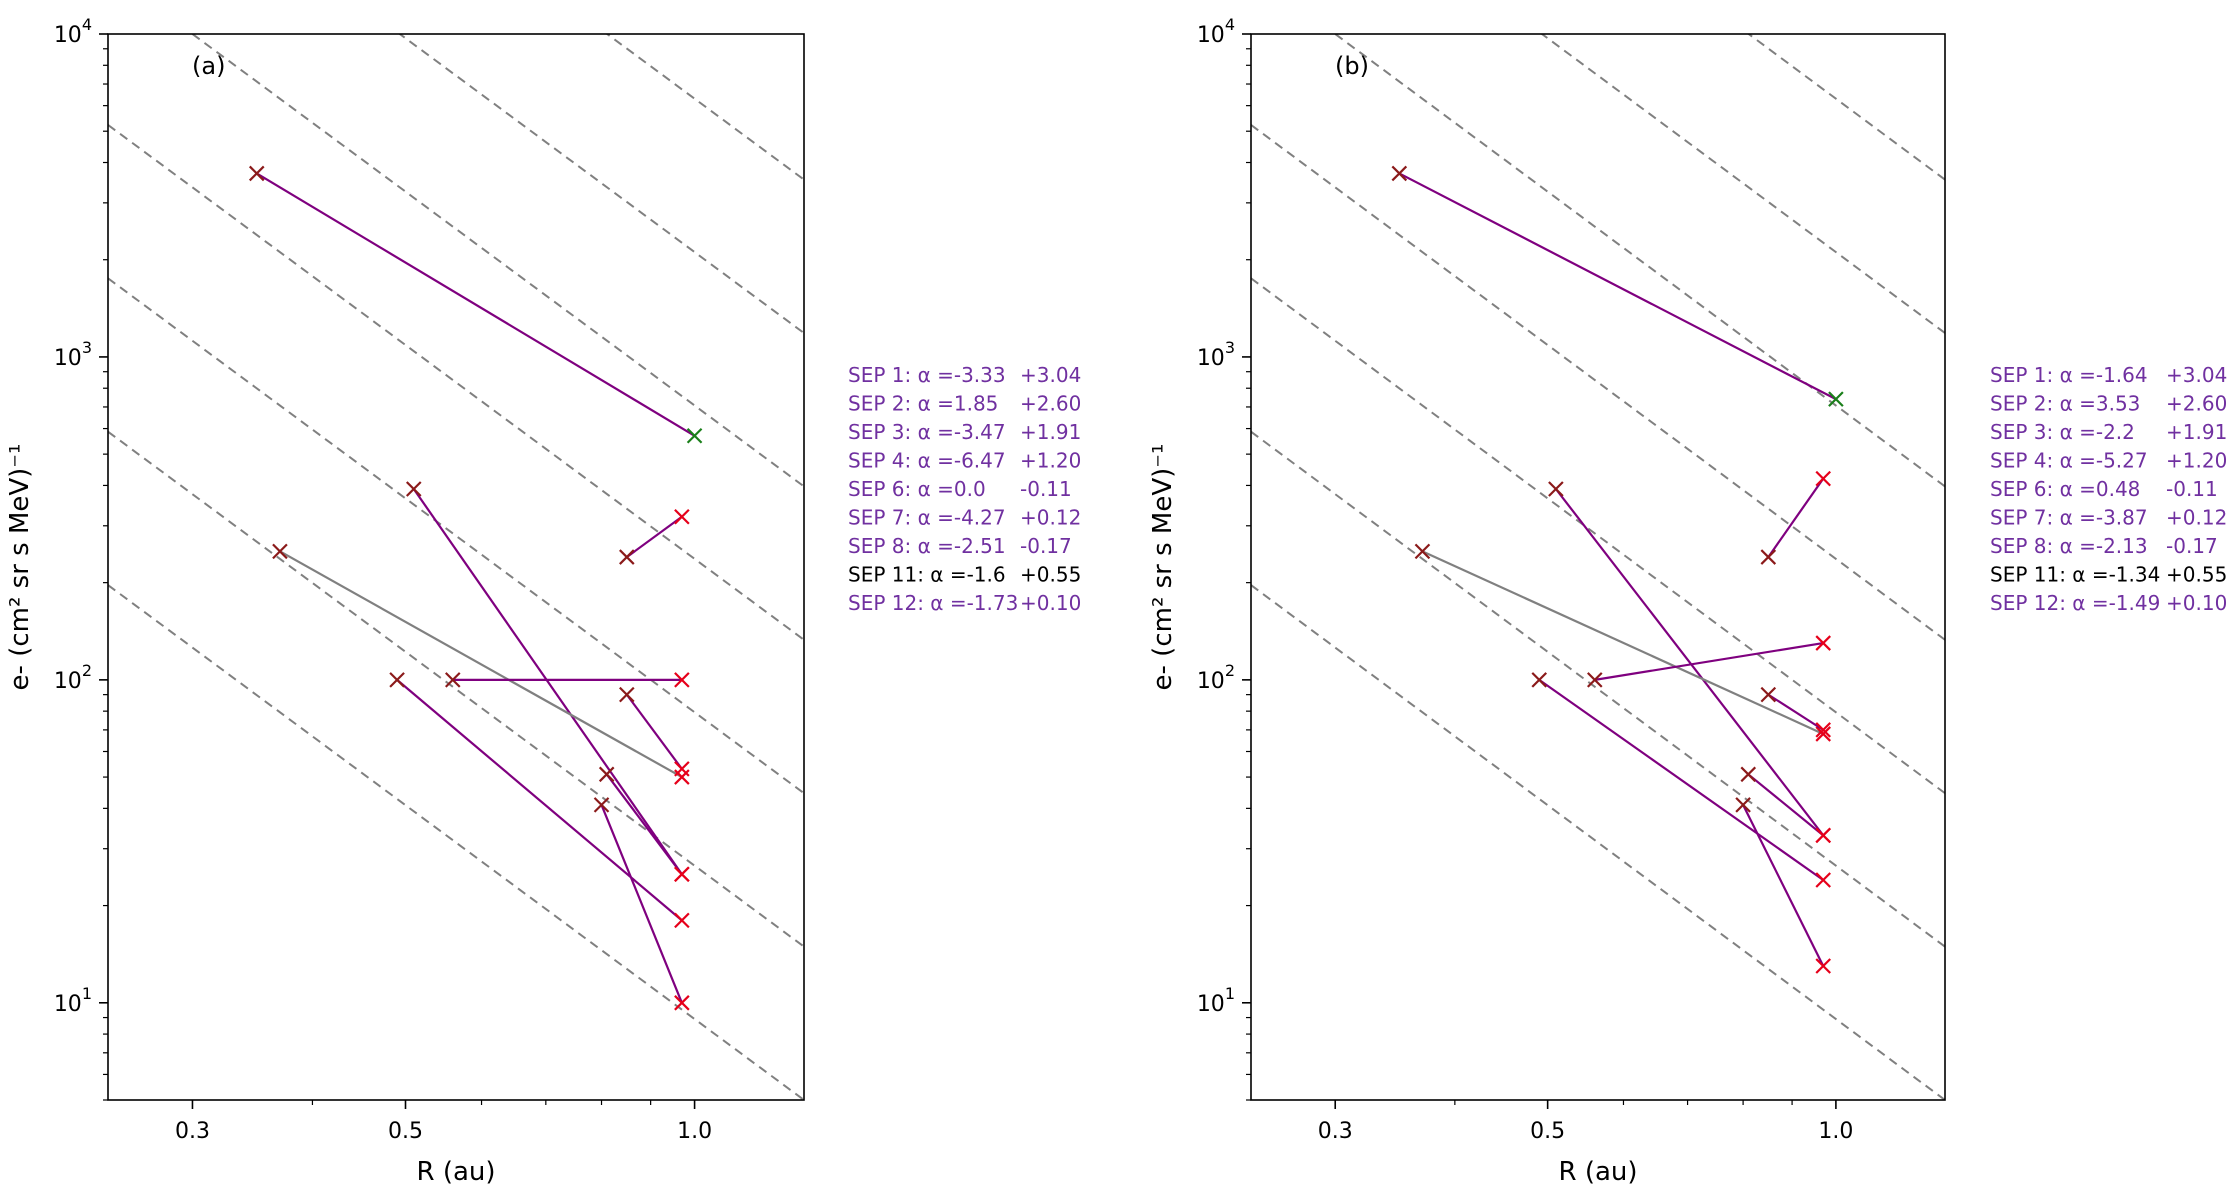  Describe the element at coordinates (1050, 575) in the screenshot. I see `legend-value: +0.55` at that location.